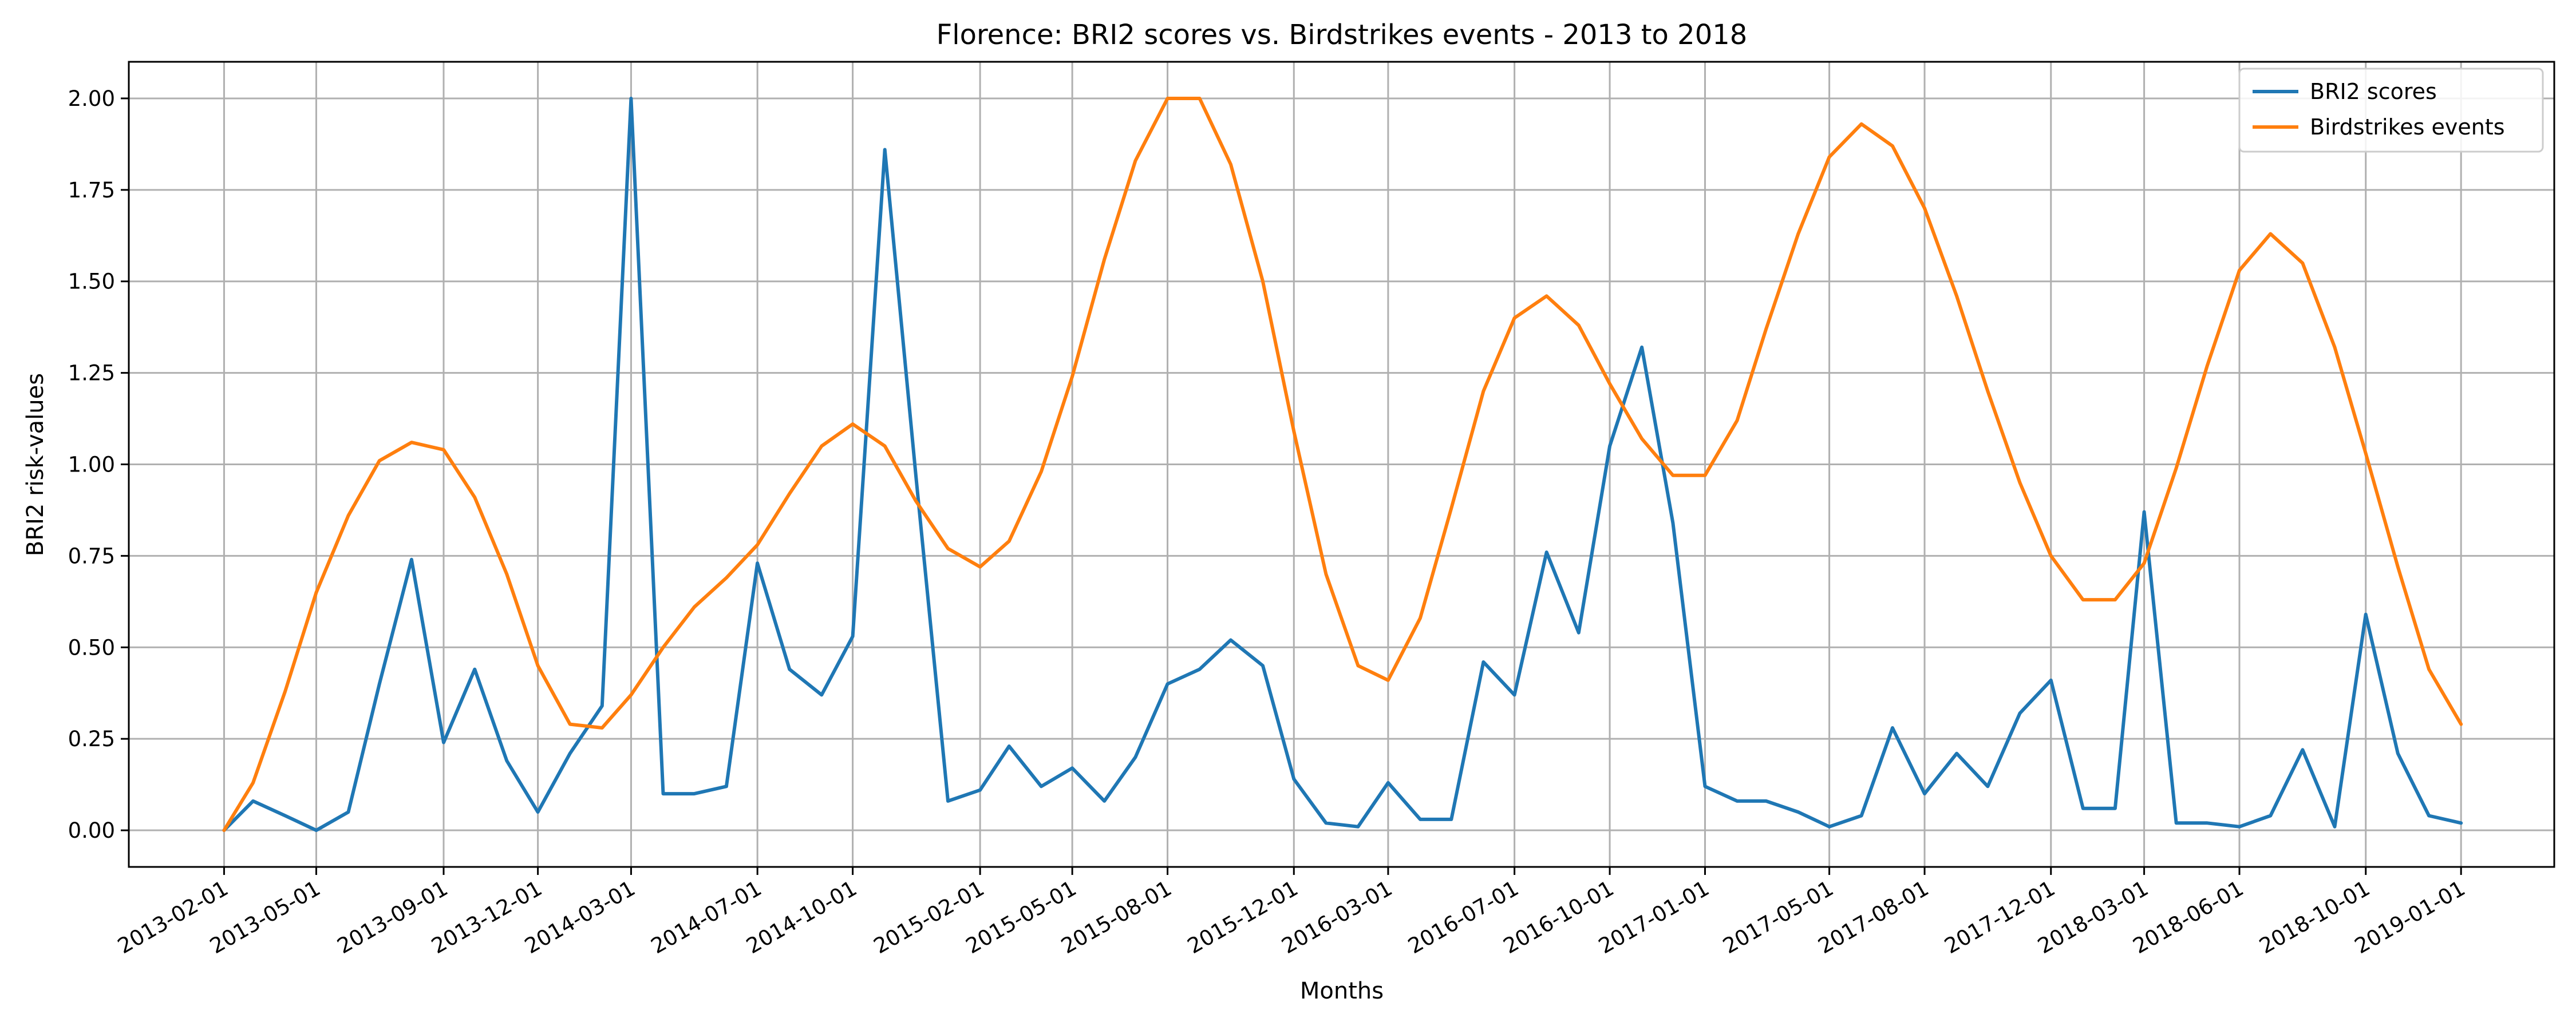 Image resolution: width=2576 pixels, height=1030 pixels. What do you see at coordinates (91, 556) in the screenshot?
I see `y-tick-label: 0.75` at bounding box center [91, 556].